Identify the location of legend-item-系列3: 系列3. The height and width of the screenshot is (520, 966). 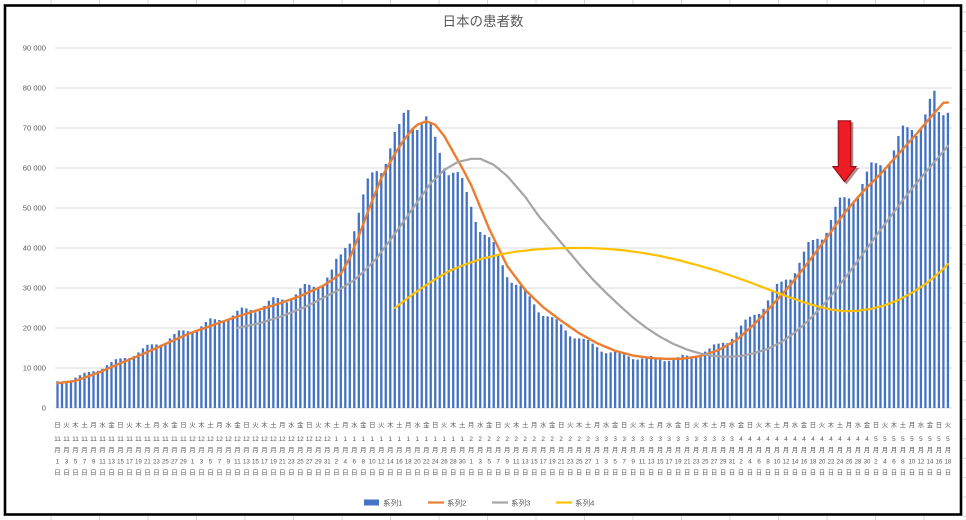
(511, 503).